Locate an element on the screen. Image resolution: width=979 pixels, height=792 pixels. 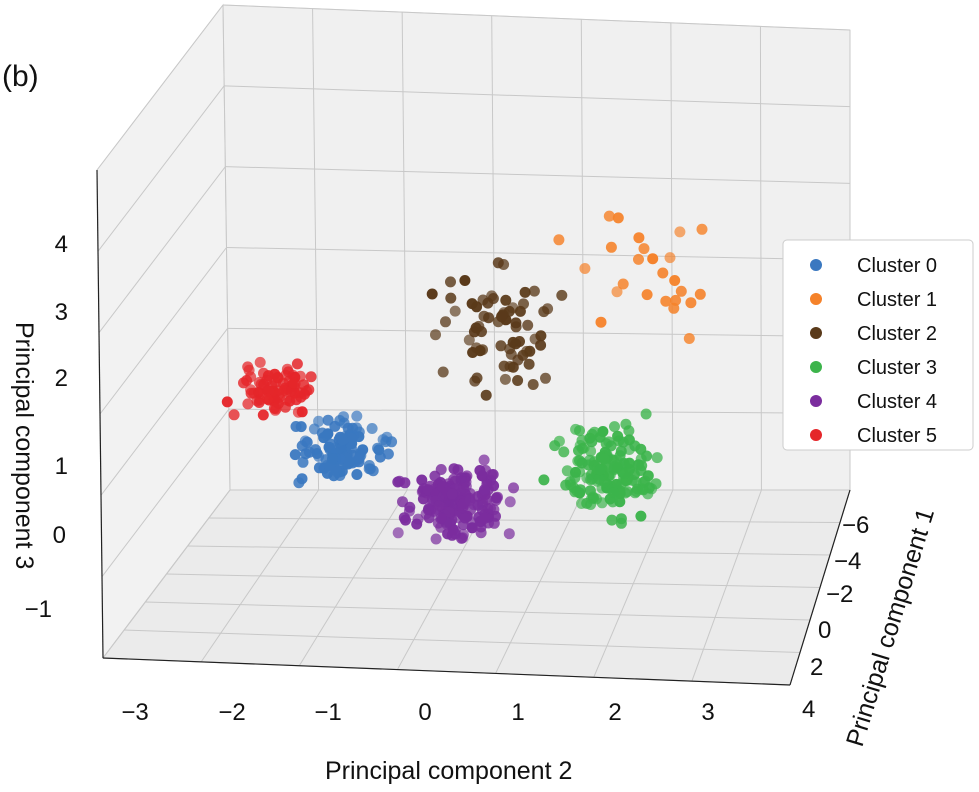
y-tick-label: −2 is located at coordinates (839, 594).